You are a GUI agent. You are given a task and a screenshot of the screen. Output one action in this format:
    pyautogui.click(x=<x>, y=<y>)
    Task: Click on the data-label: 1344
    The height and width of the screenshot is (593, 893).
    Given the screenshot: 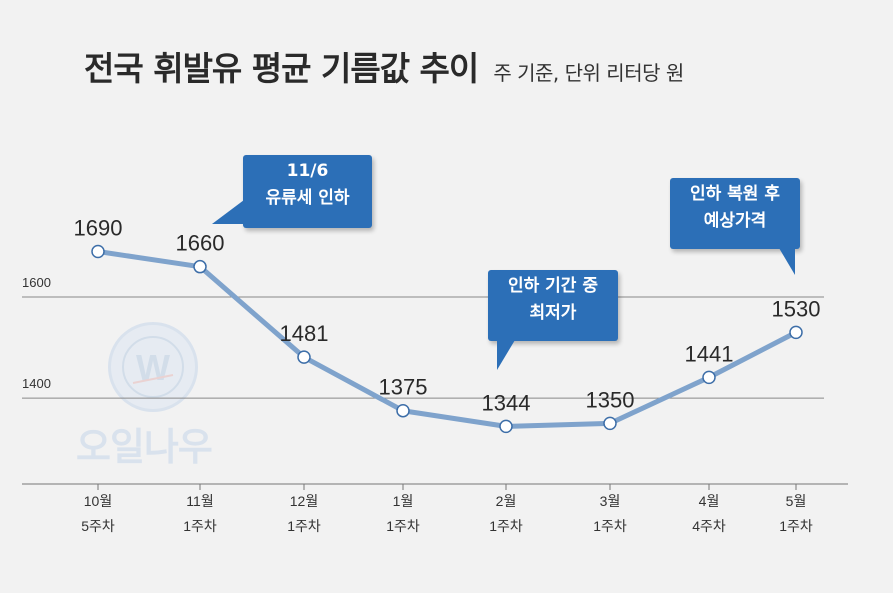 What is the action you would take?
    pyautogui.click(x=506, y=402)
    